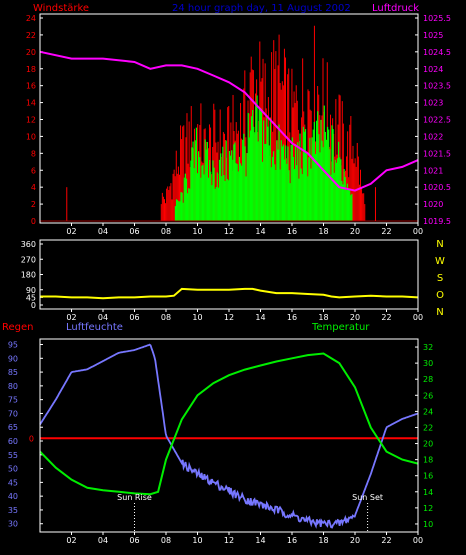 The width and height of the screenshot is (466, 555). What do you see at coordinates (428, 427) in the screenshot?
I see `temperature-tick-label: 22` at bounding box center [428, 427].